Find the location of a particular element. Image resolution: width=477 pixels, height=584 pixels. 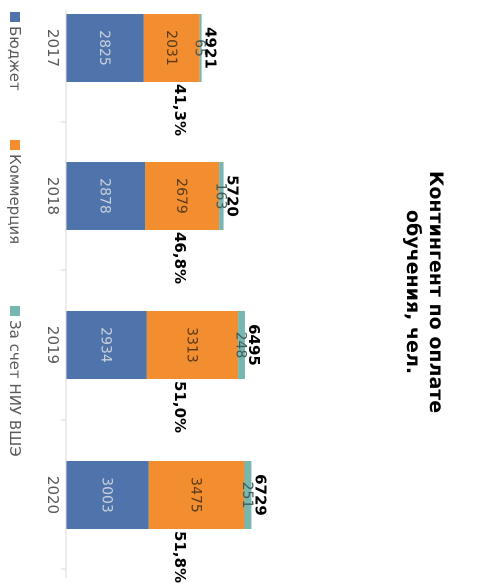

data-label: 3003 is located at coordinates (106, 495).